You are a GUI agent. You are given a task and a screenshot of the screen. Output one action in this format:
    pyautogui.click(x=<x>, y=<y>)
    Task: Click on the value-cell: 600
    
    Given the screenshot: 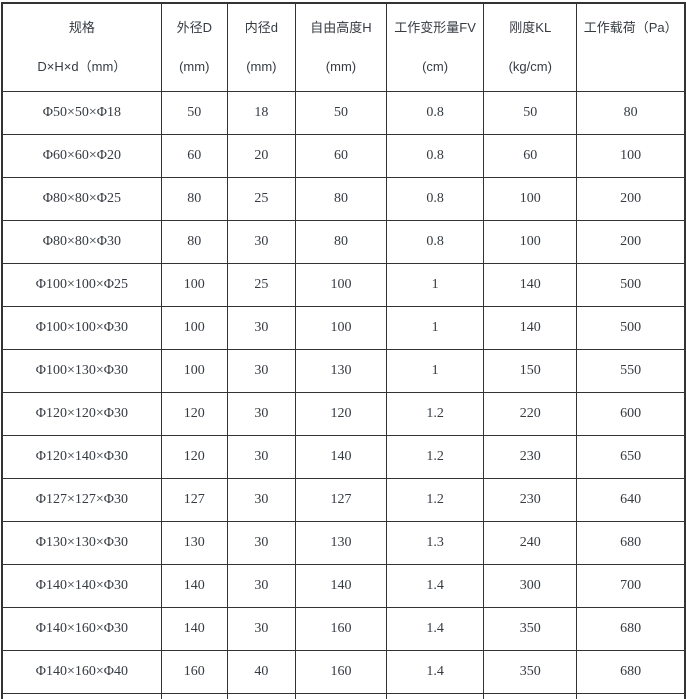 What is the action you would take?
    pyautogui.click(x=631, y=413)
    